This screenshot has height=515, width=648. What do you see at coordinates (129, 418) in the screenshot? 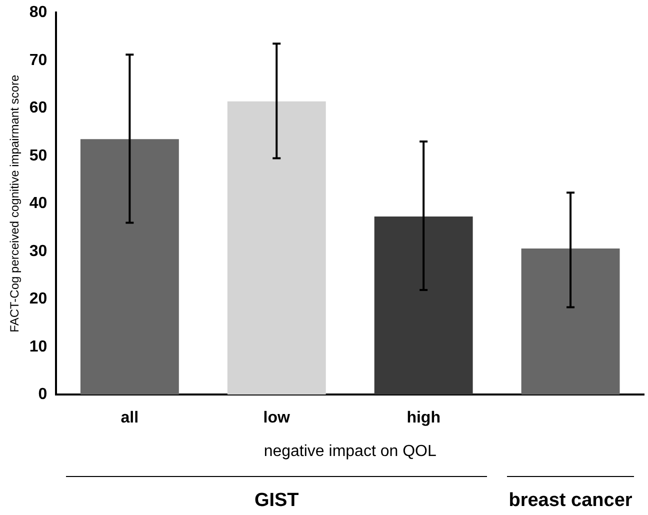
I see `x-tick-label: all` at bounding box center [129, 418].